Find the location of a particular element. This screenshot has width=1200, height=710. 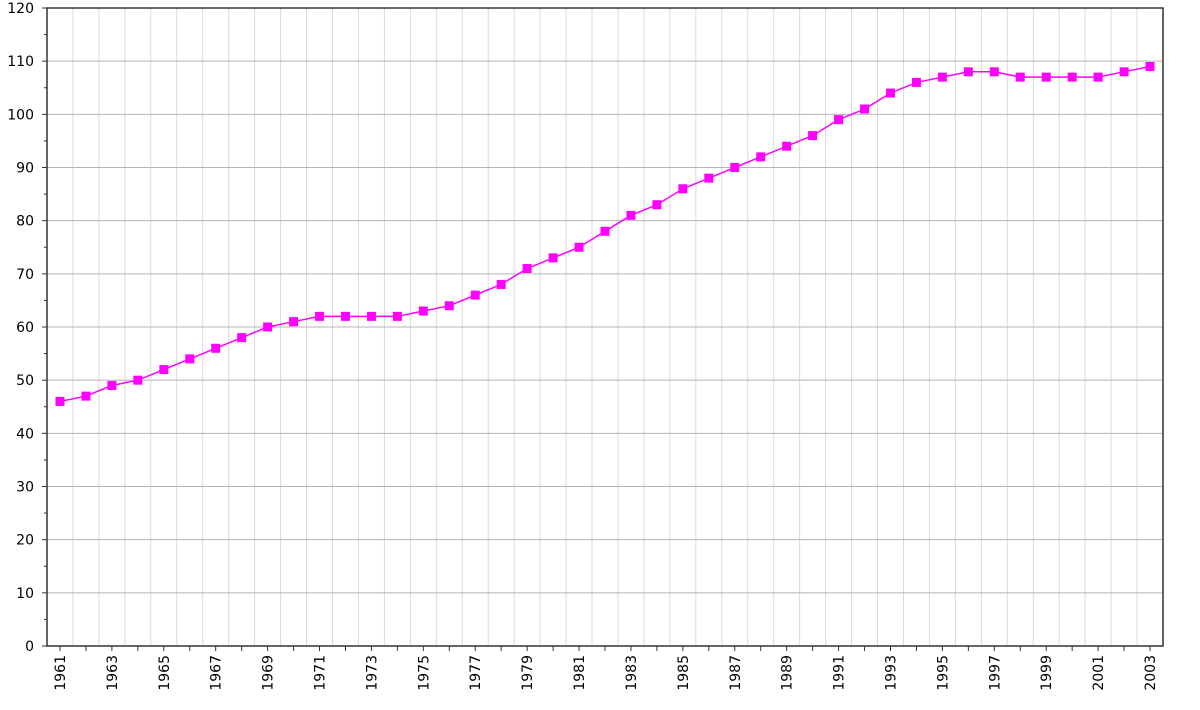

x-tick-label: 1961 is located at coordinates (61, 673).